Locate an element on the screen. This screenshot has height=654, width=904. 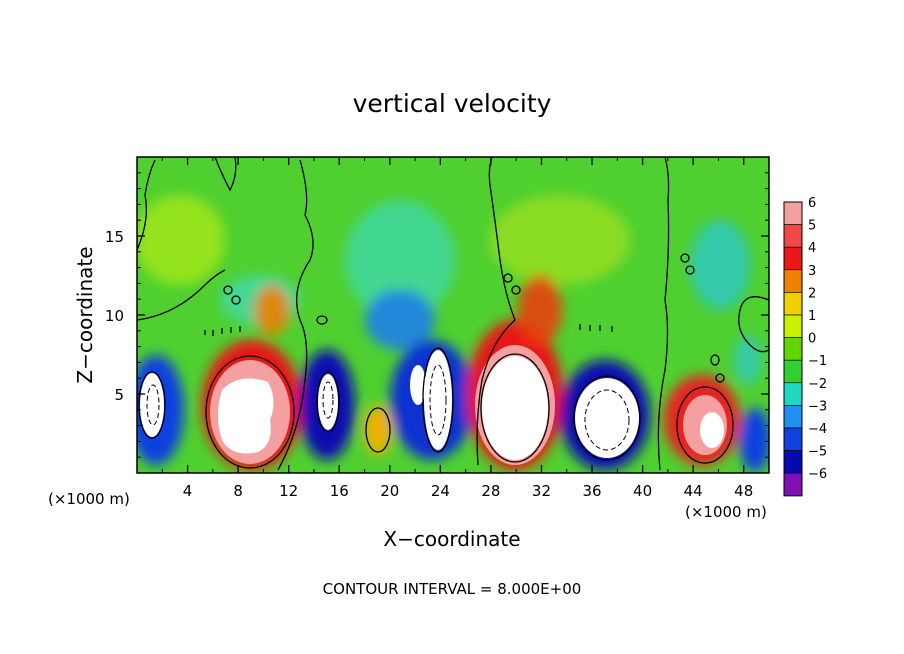
region-updraft-2-plume is located at coordinates (540, 310).